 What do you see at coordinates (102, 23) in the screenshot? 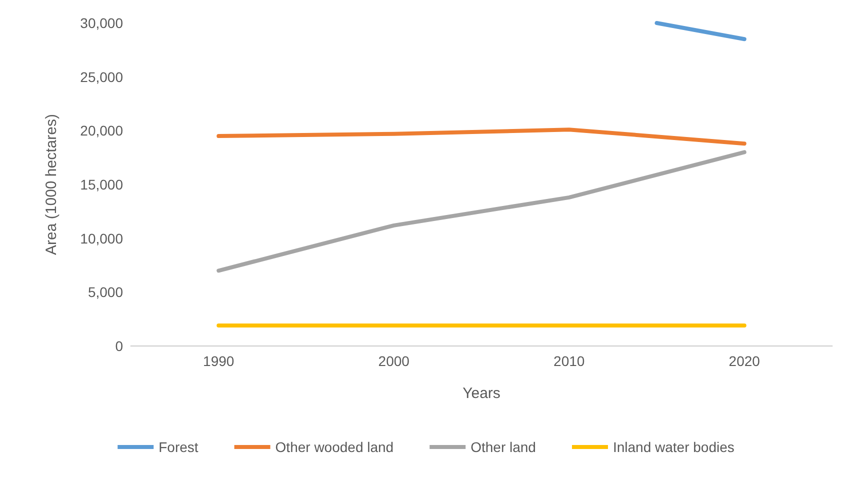
I see `y-tick-label: 30,000` at bounding box center [102, 23].